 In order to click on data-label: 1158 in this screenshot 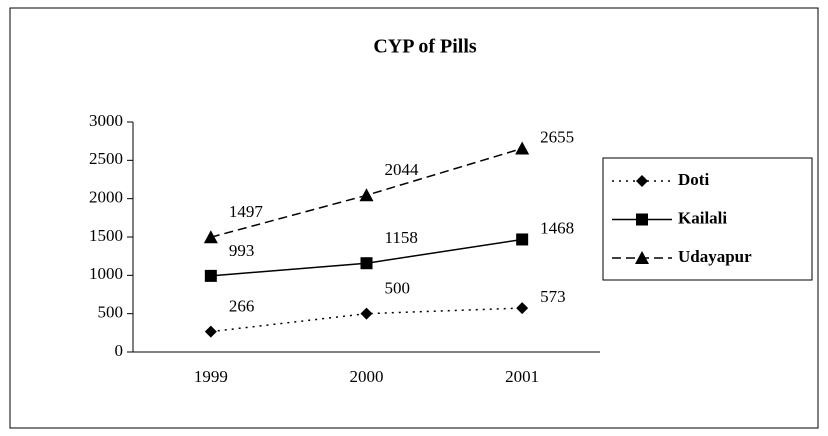, I will do `click(401, 237)`.